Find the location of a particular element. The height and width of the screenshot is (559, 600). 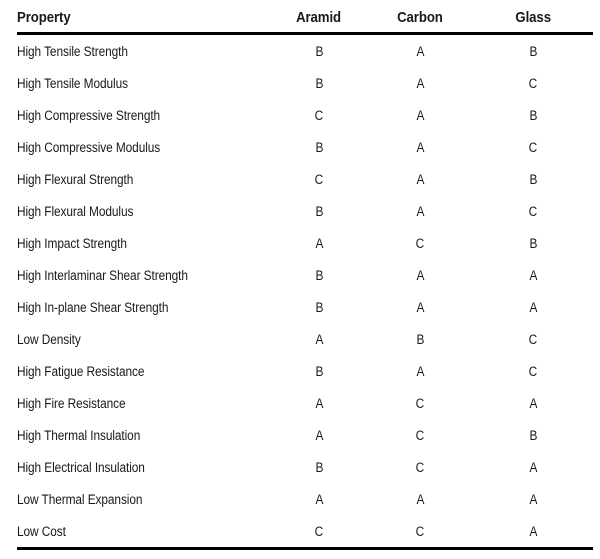

column-header-glass: Glass is located at coordinates (533, 17).